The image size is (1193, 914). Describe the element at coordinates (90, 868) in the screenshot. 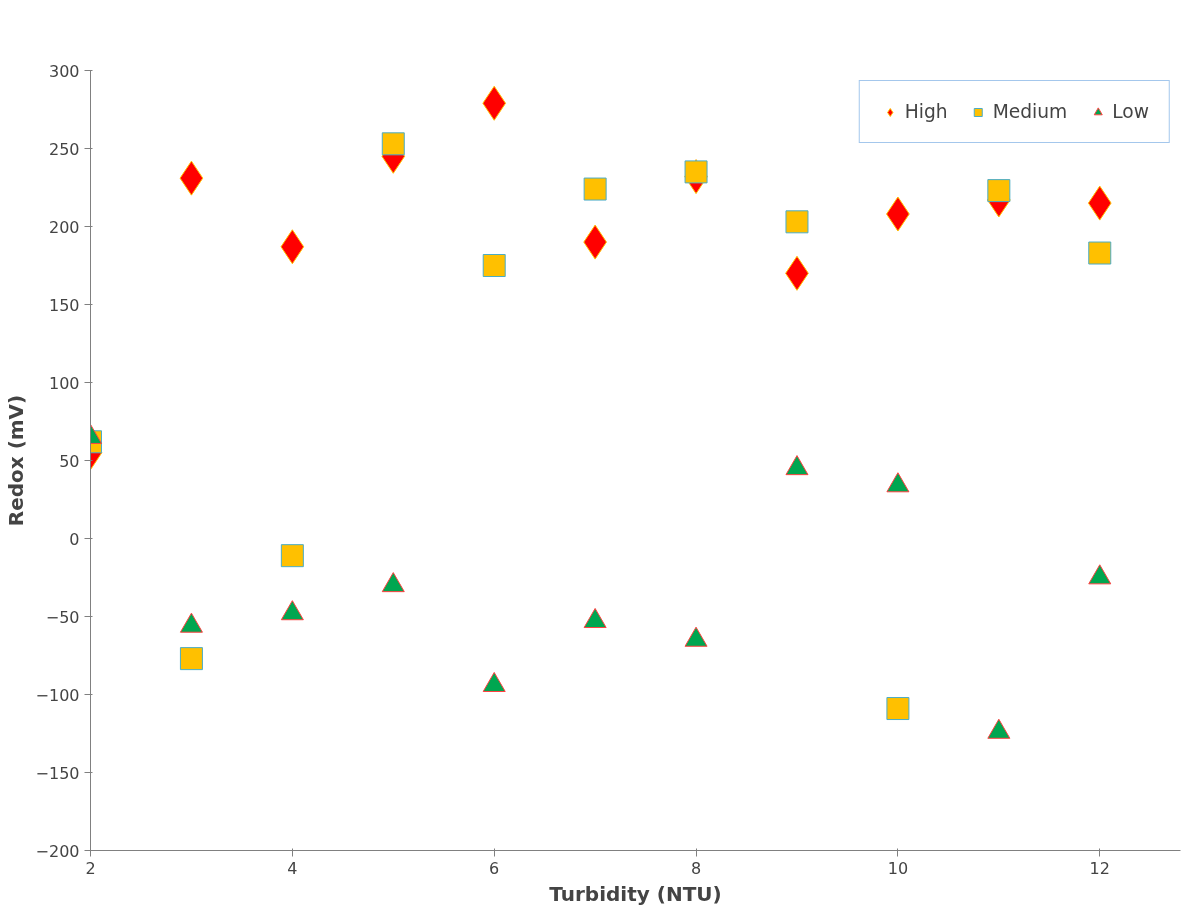

I see `x-tick-label: 2` at that location.